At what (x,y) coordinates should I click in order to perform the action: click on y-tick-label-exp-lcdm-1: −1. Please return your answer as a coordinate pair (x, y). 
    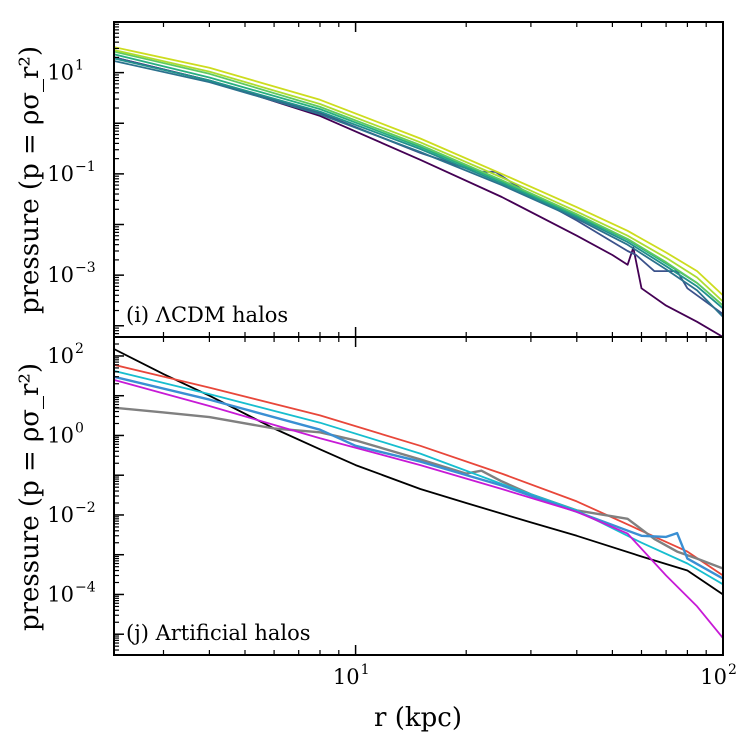
    Looking at the image, I should click on (85, 167).